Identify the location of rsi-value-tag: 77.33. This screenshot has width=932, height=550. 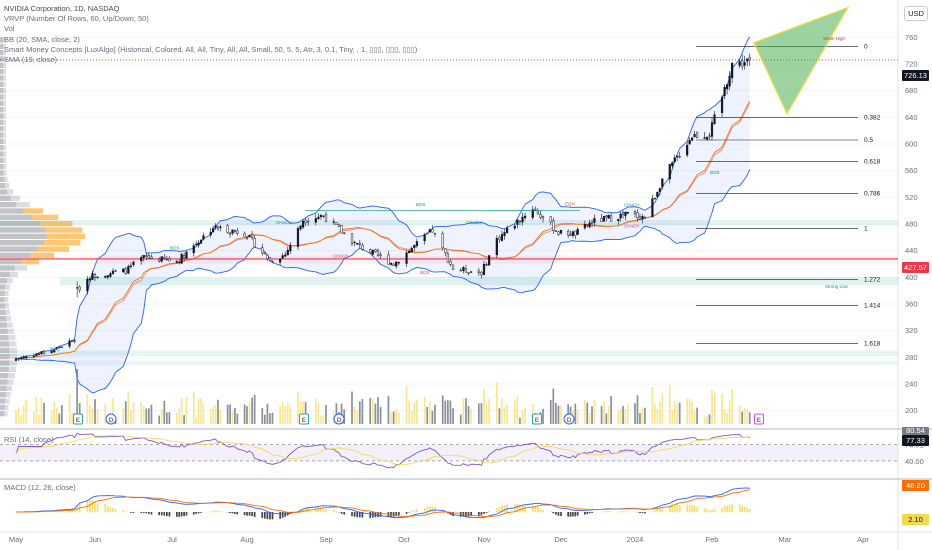
(915, 440).